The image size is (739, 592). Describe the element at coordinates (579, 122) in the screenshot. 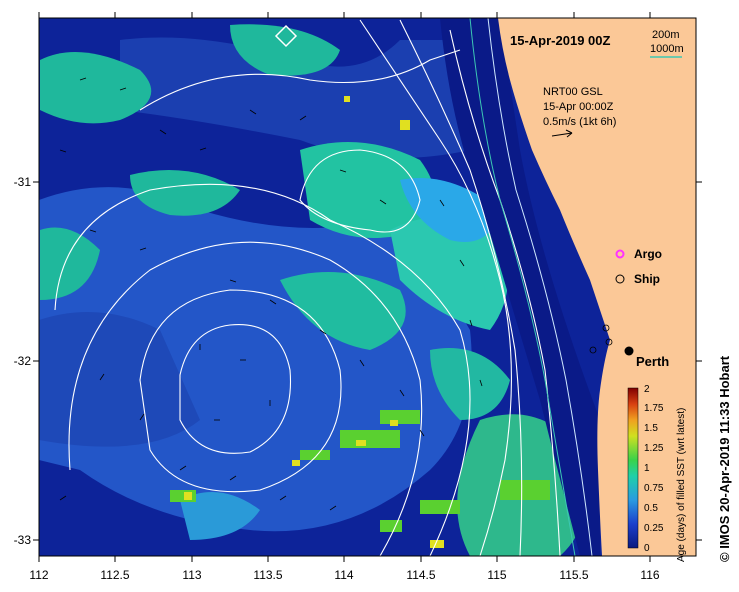

I see `vector-scale-label: 0.5m/s (1kt 6h)` at that location.